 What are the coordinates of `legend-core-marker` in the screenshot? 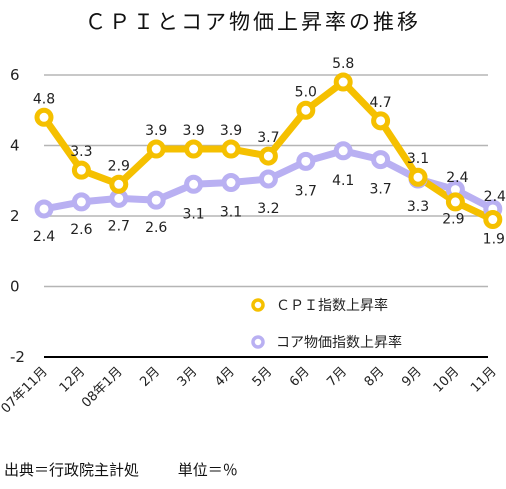 It's located at (258, 342).